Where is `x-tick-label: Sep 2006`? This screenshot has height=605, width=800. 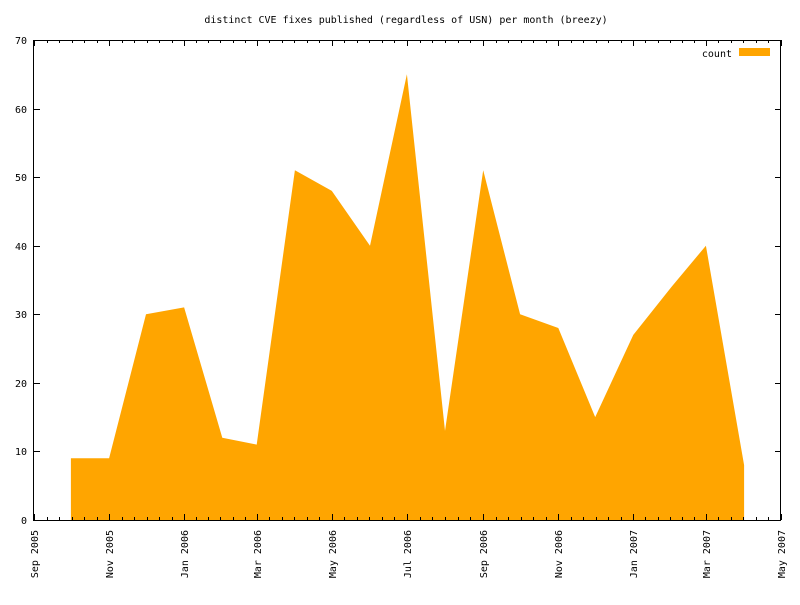
x-tick-label: Sep 2006 is located at coordinates (484, 554).